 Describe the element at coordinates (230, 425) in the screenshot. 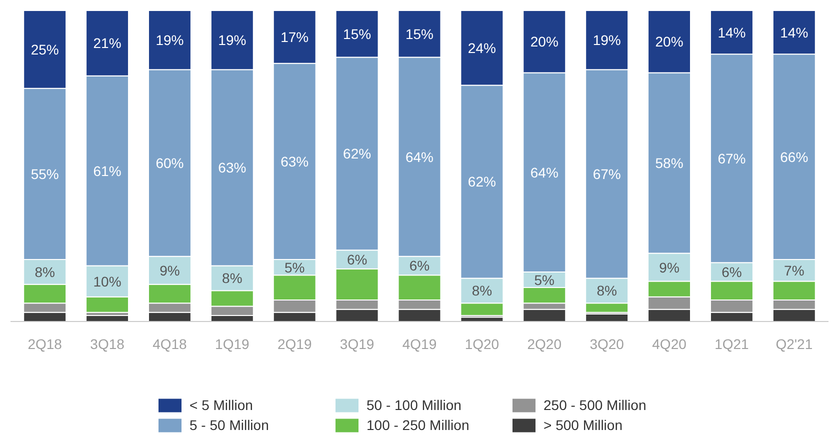

I see `legend-label: 5 - 50 Million` at that location.